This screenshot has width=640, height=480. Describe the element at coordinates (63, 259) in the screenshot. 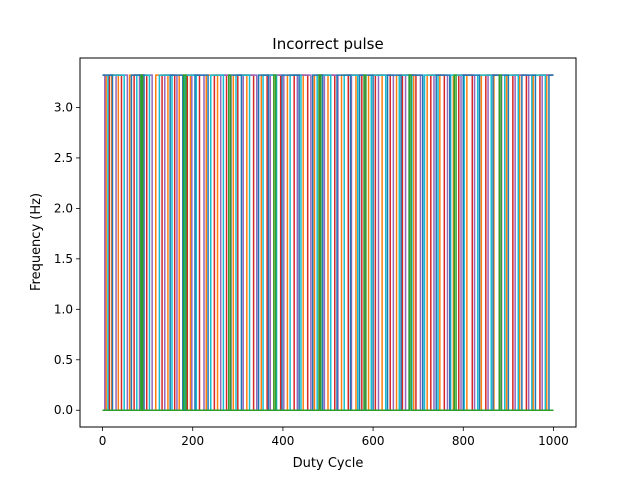

I see `y-tick-label: 1.5` at that location.